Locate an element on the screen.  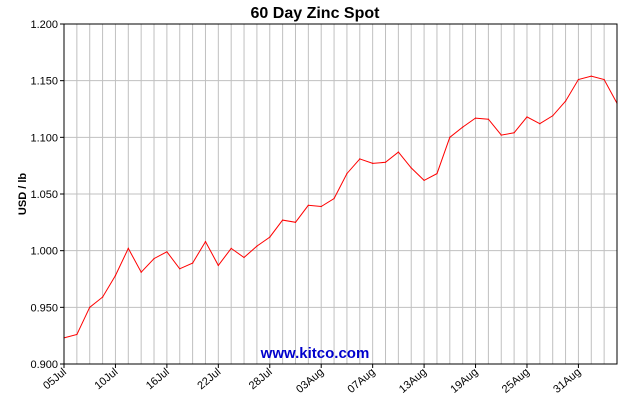
x-tick-label: 07Aug is located at coordinates (361, 381).